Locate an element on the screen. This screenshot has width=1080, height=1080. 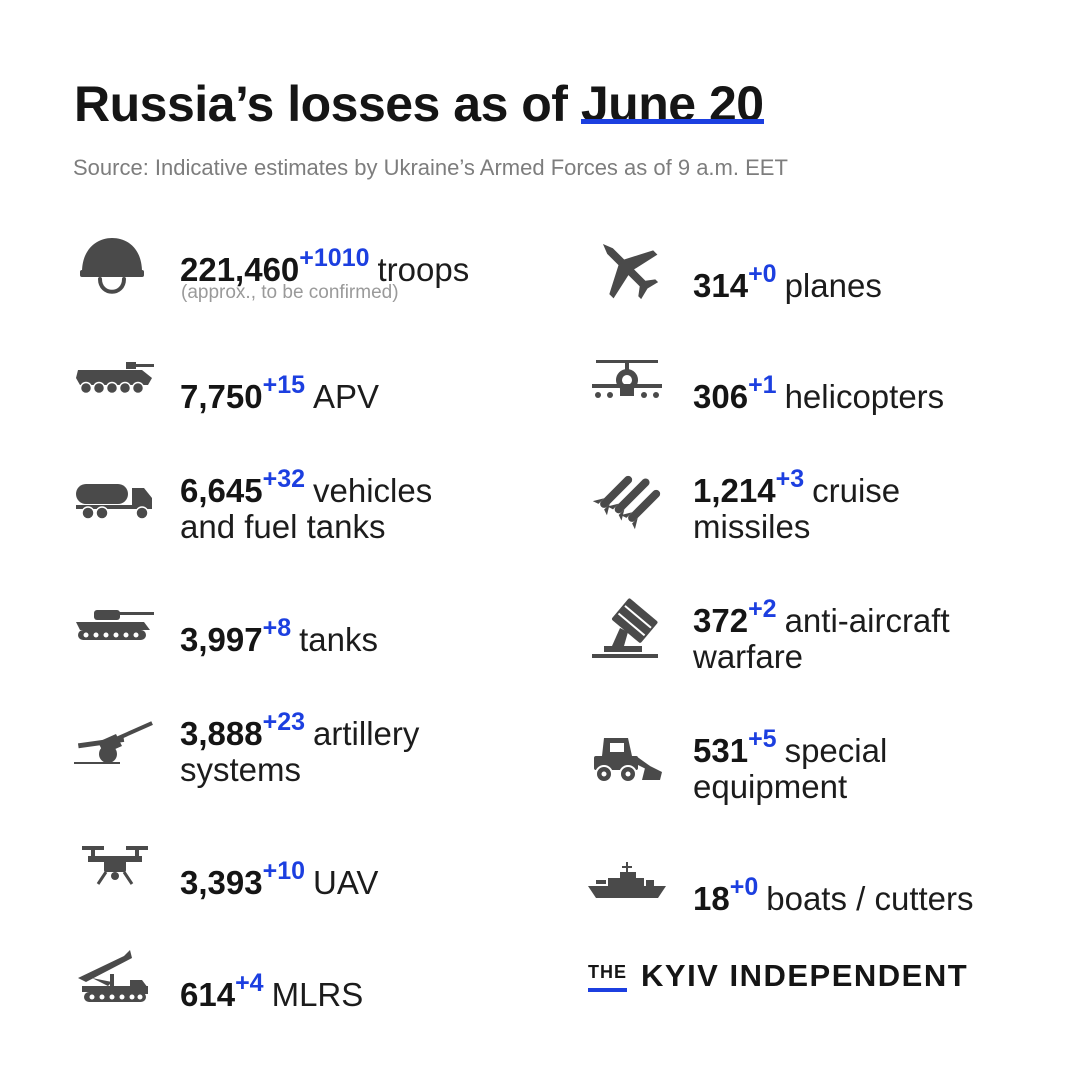
stat-cruise-missiles-text: 1,214+3 cruise is located at coordinates (796, 485).